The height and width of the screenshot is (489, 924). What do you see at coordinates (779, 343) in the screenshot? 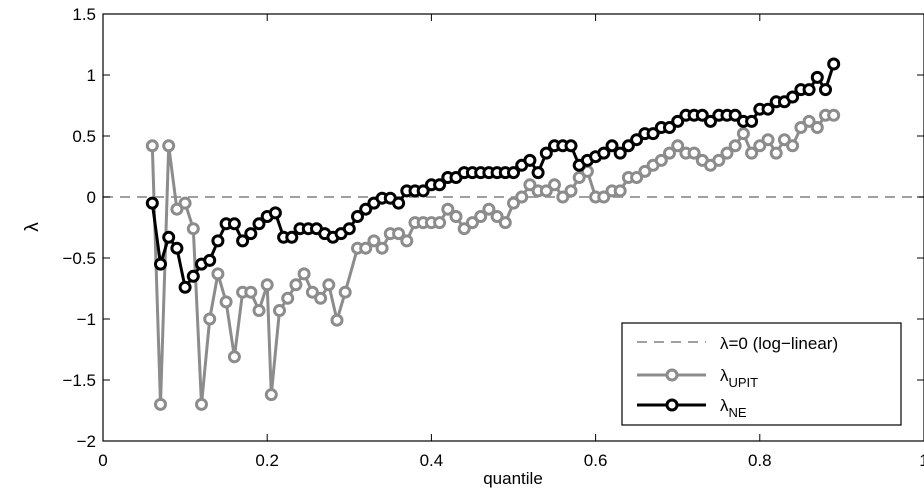
I see `legend-ref-label: λ=0 (log−linear)` at bounding box center [779, 343].